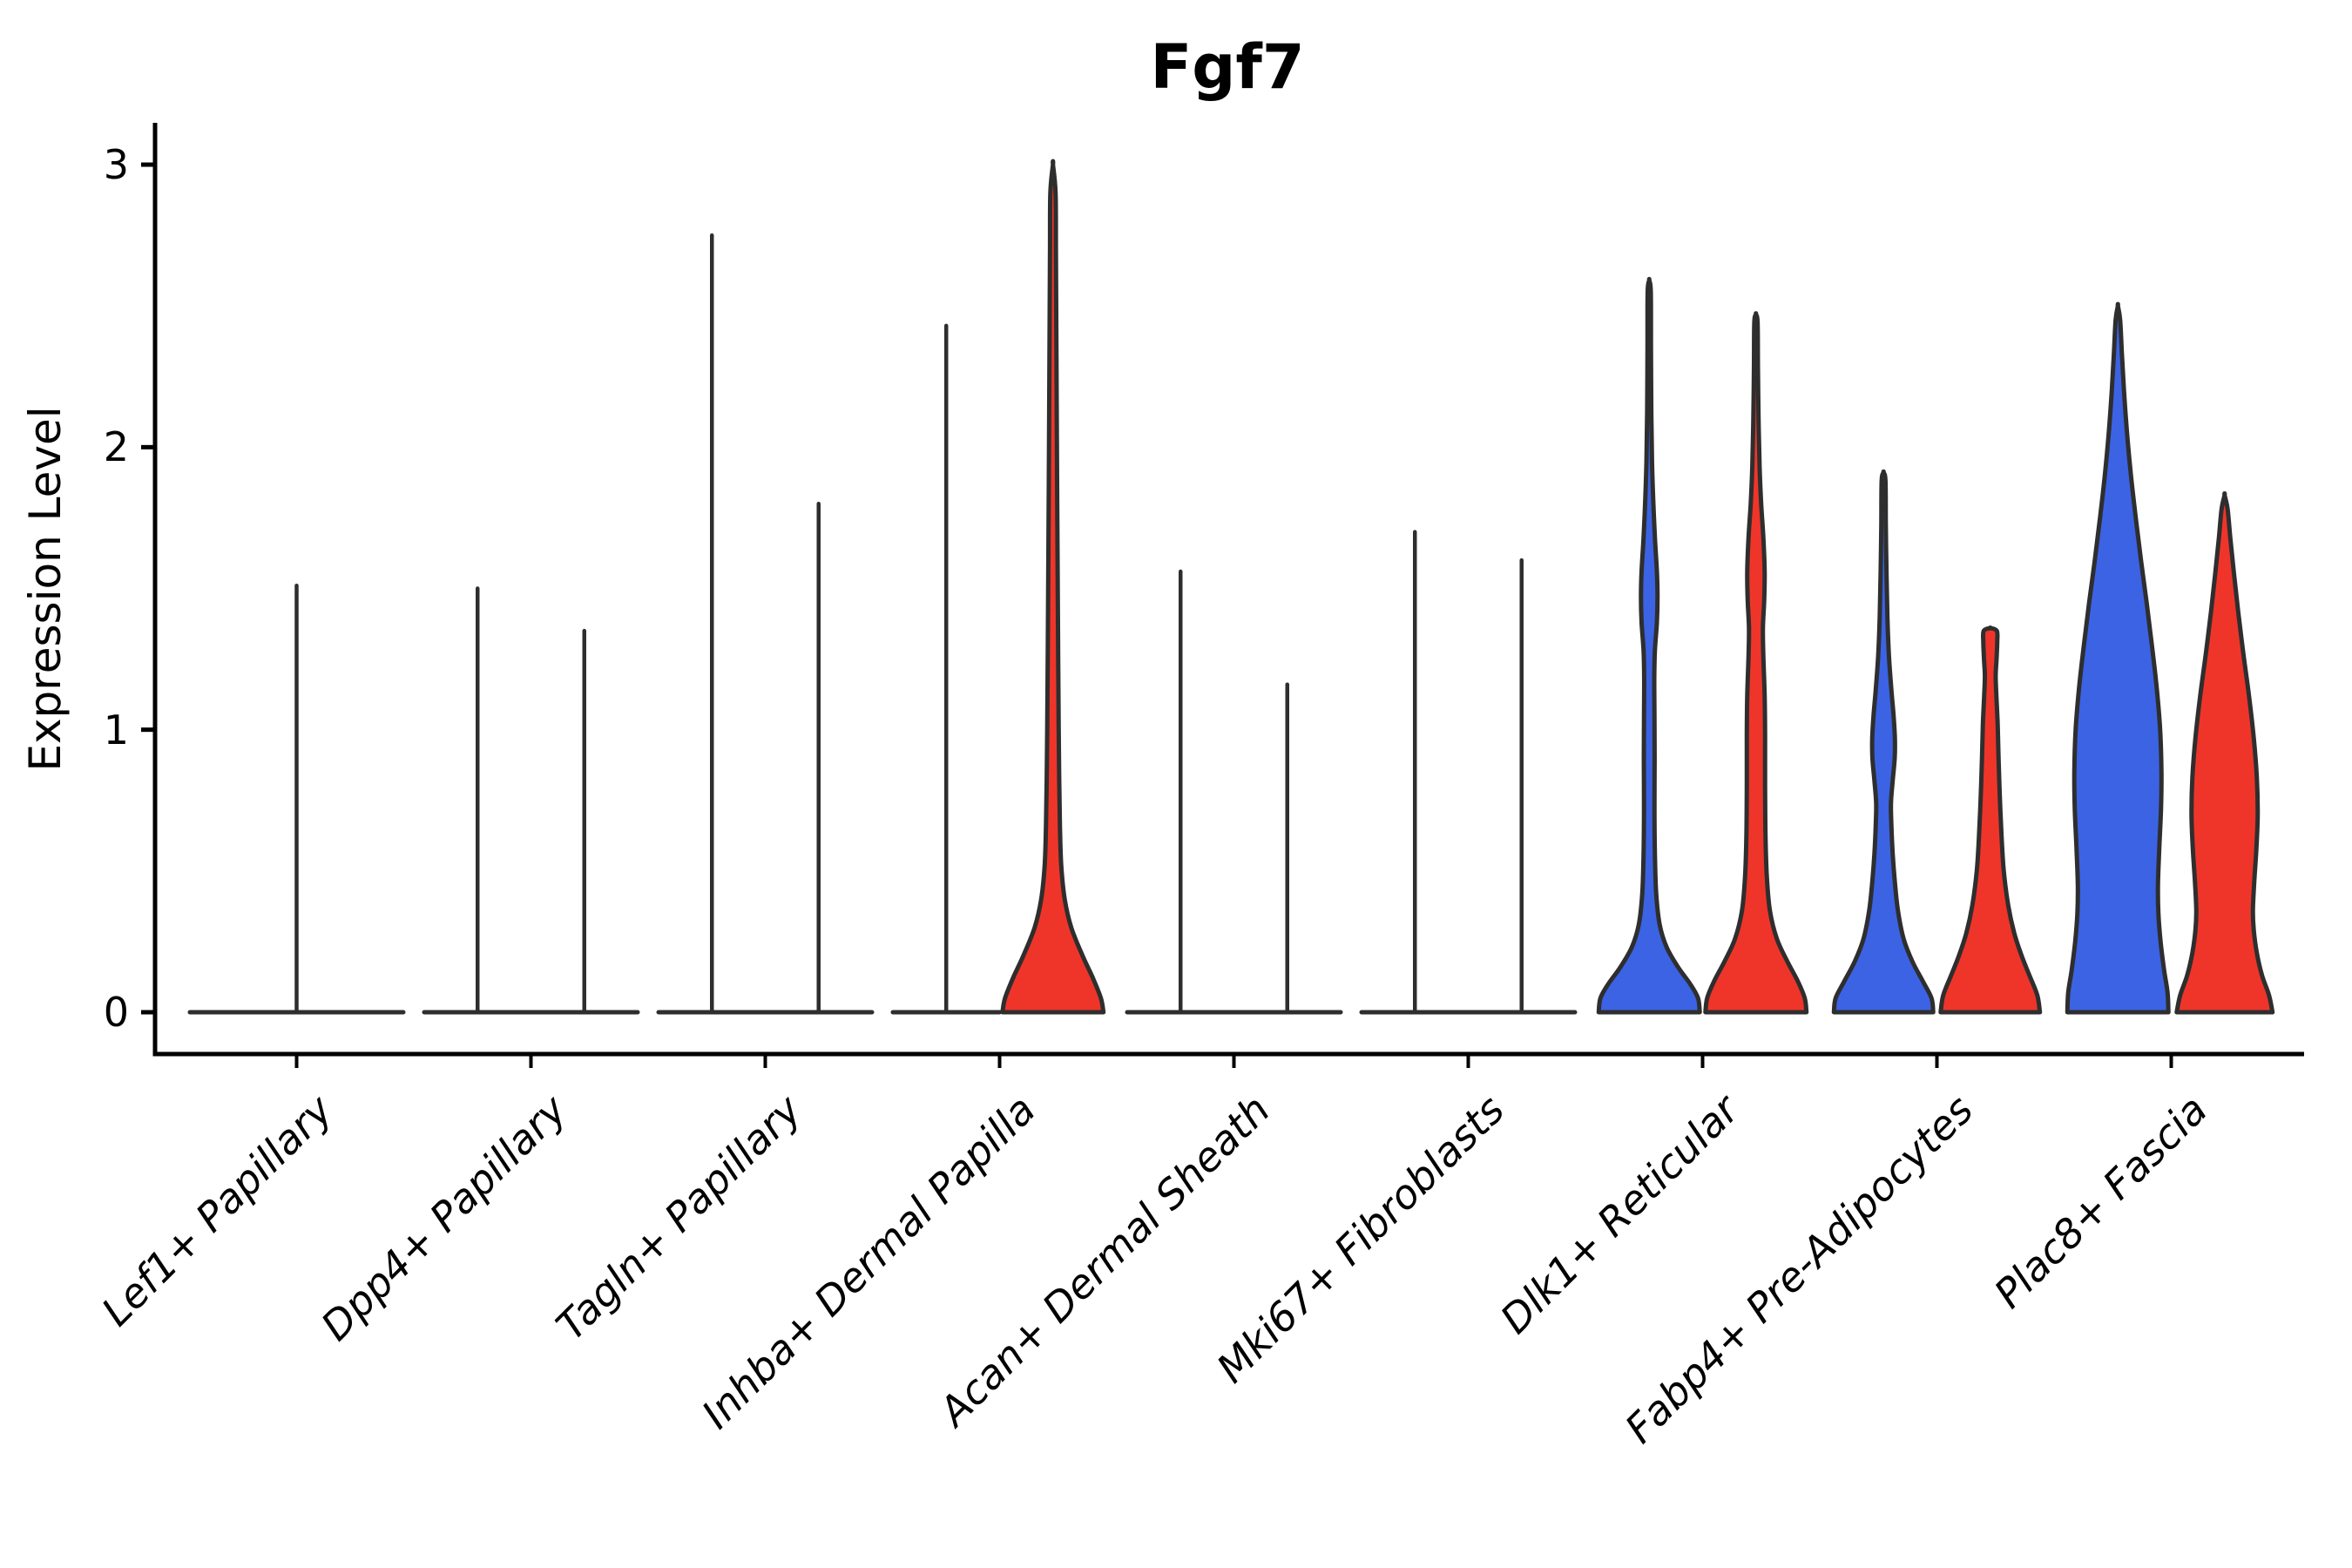 This screenshot has width=2352, height=1568. What do you see at coordinates (116, 164) in the screenshot?
I see `y-tick-label-3: 3` at bounding box center [116, 164].